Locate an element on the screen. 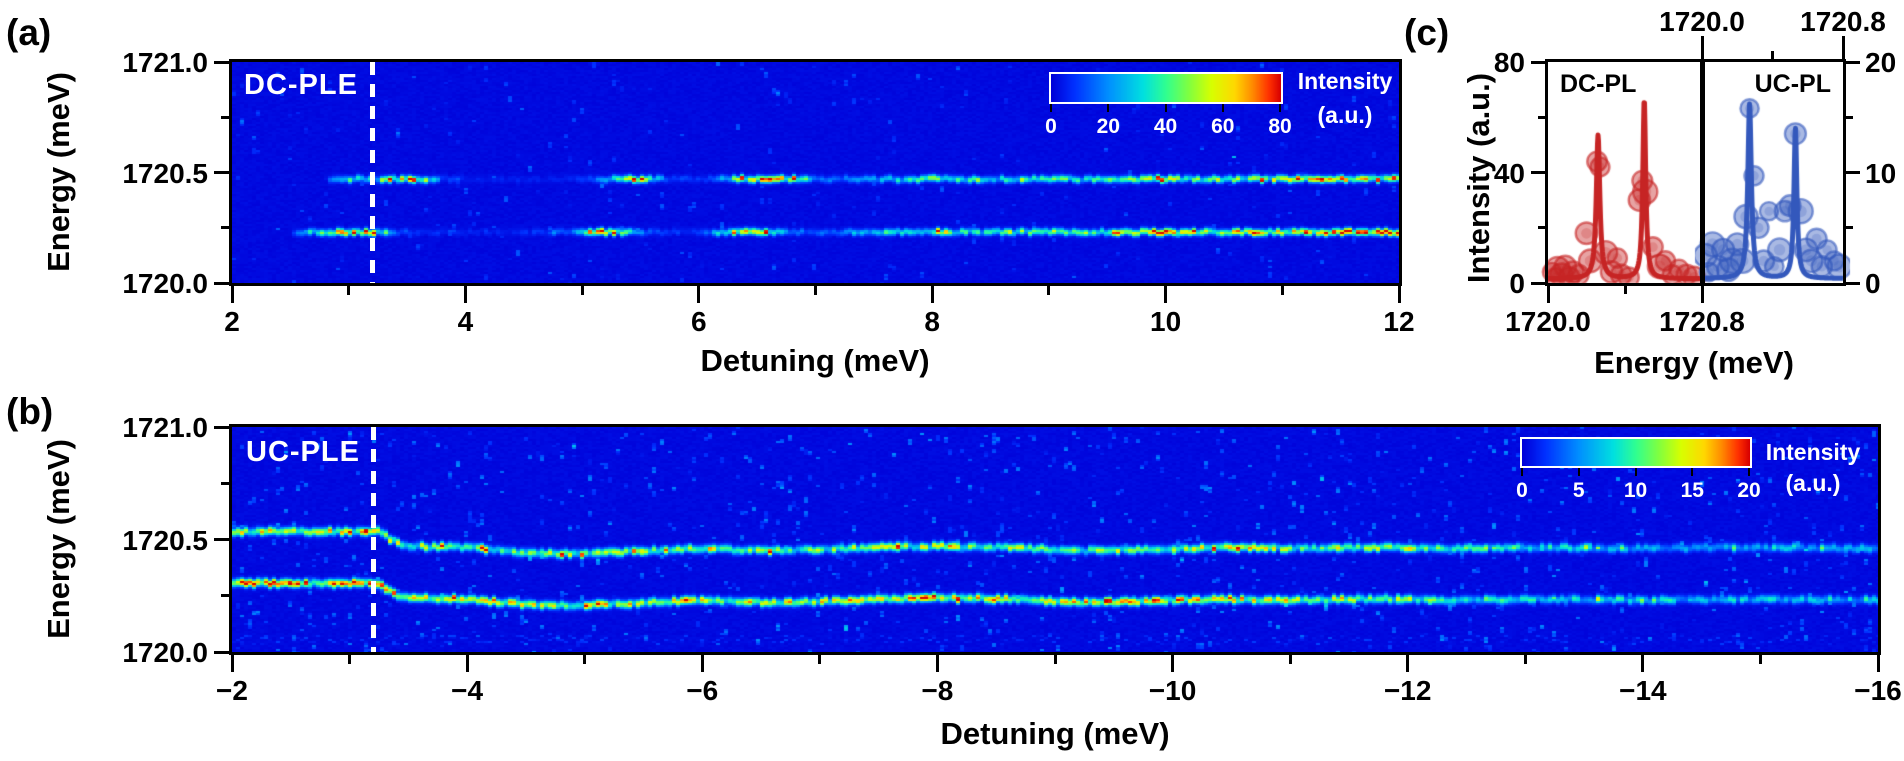  panel-b-x-tick-label: −16 is located at coordinates (1878, 690).